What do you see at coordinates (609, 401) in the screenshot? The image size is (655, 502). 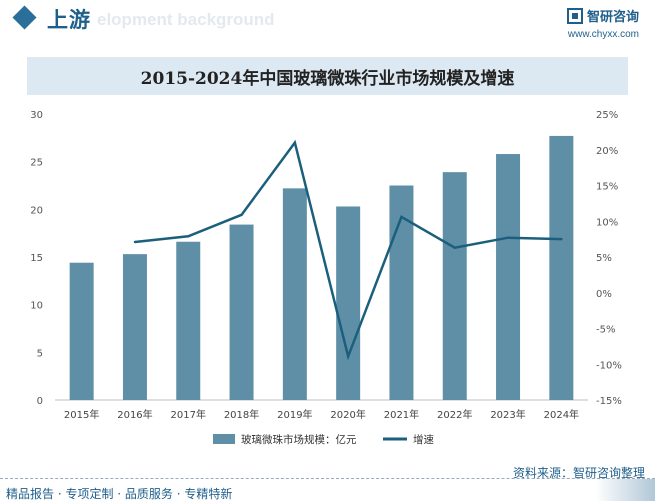 I see `y-right-tick-label: -15%` at bounding box center [609, 401].